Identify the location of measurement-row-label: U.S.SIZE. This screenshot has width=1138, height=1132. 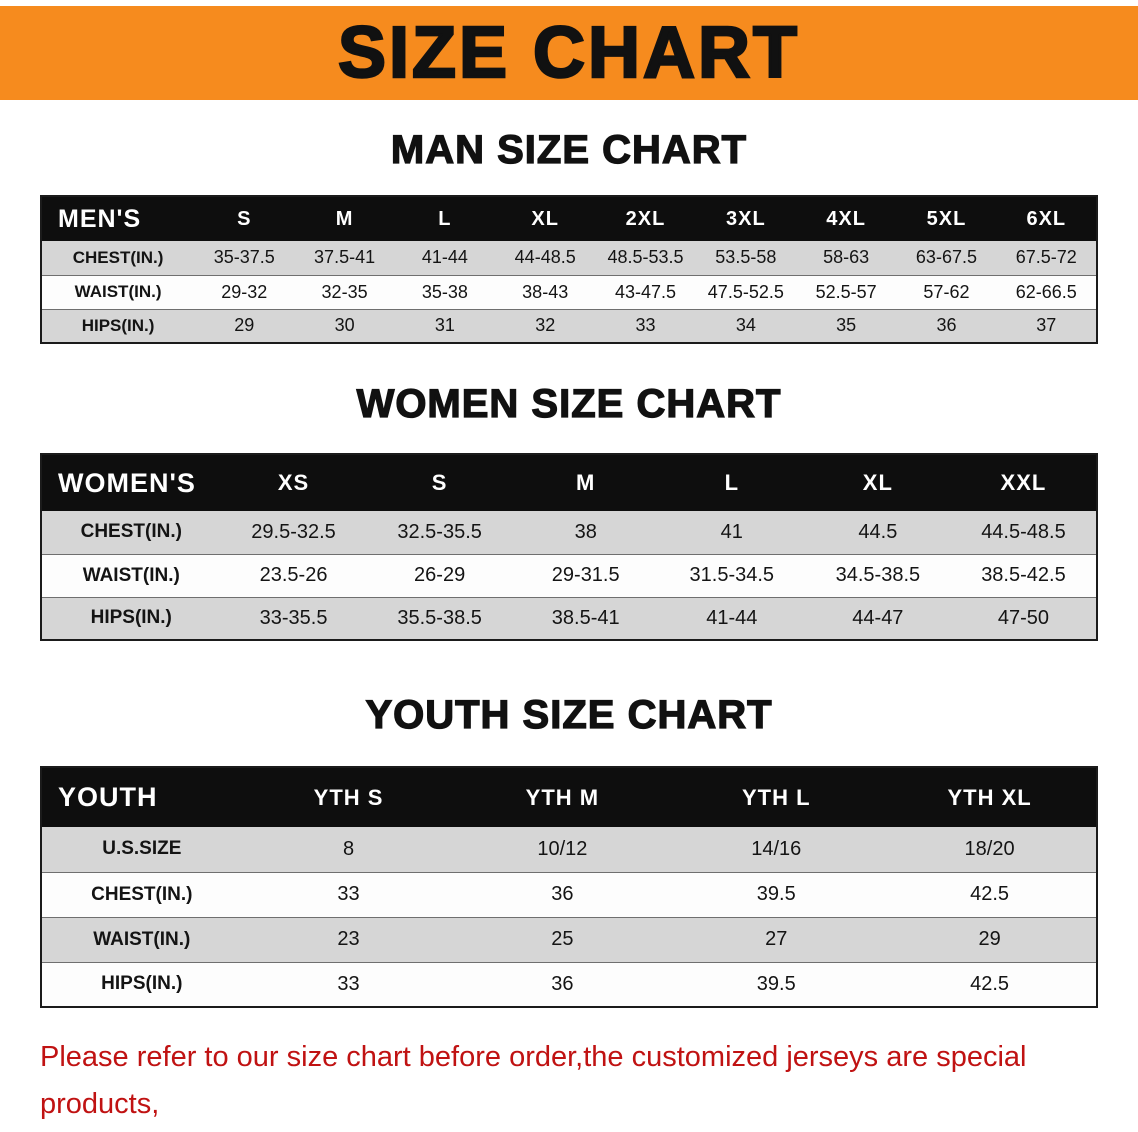
(142, 849).